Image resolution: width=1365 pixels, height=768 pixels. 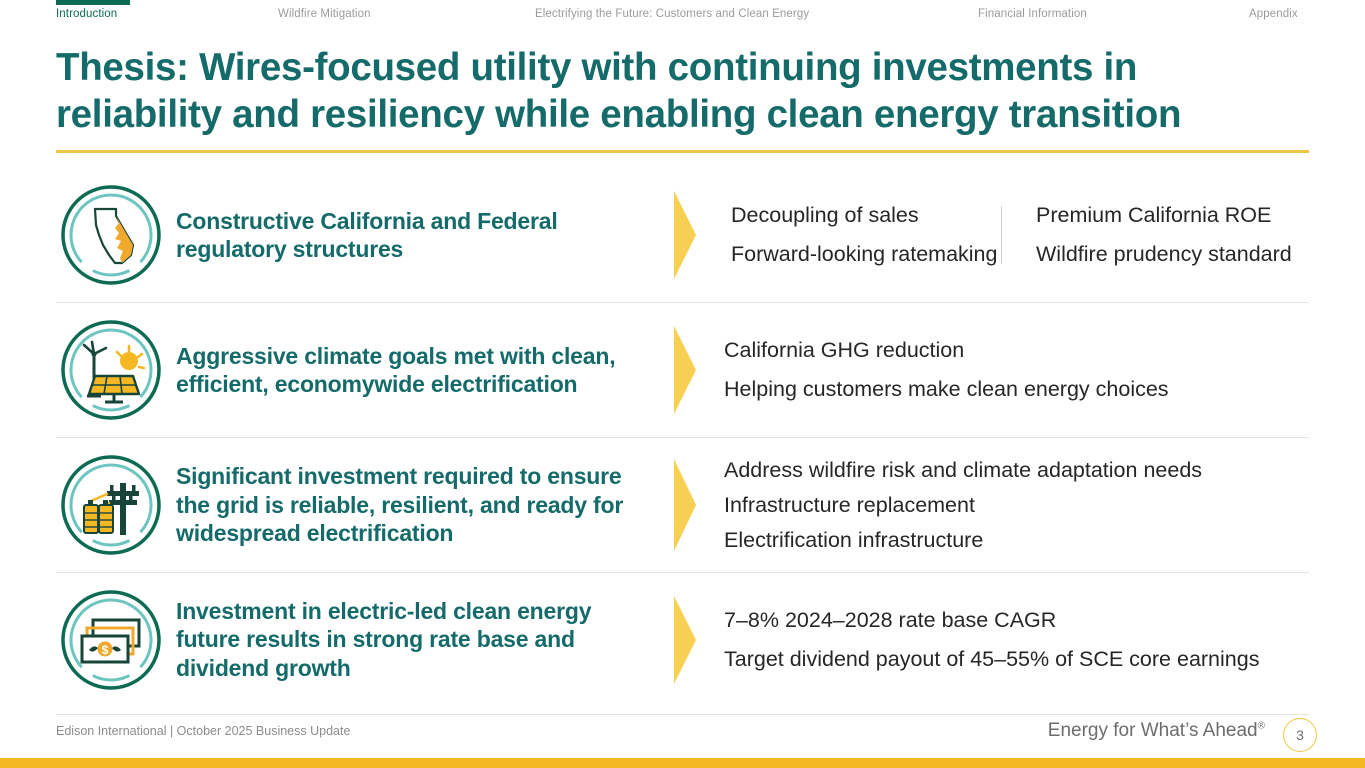 What do you see at coordinates (864, 254) in the screenshot?
I see `point-item: Forward-looking ratemaking` at bounding box center [864, 254].